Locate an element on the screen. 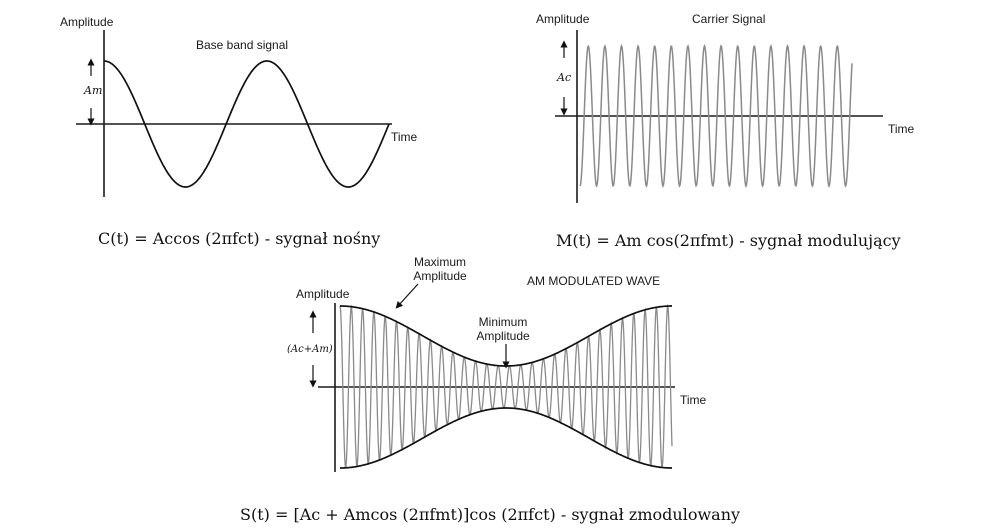 The image size is (1000, 529). annotation-pointers is located at coordinates (452, 326).